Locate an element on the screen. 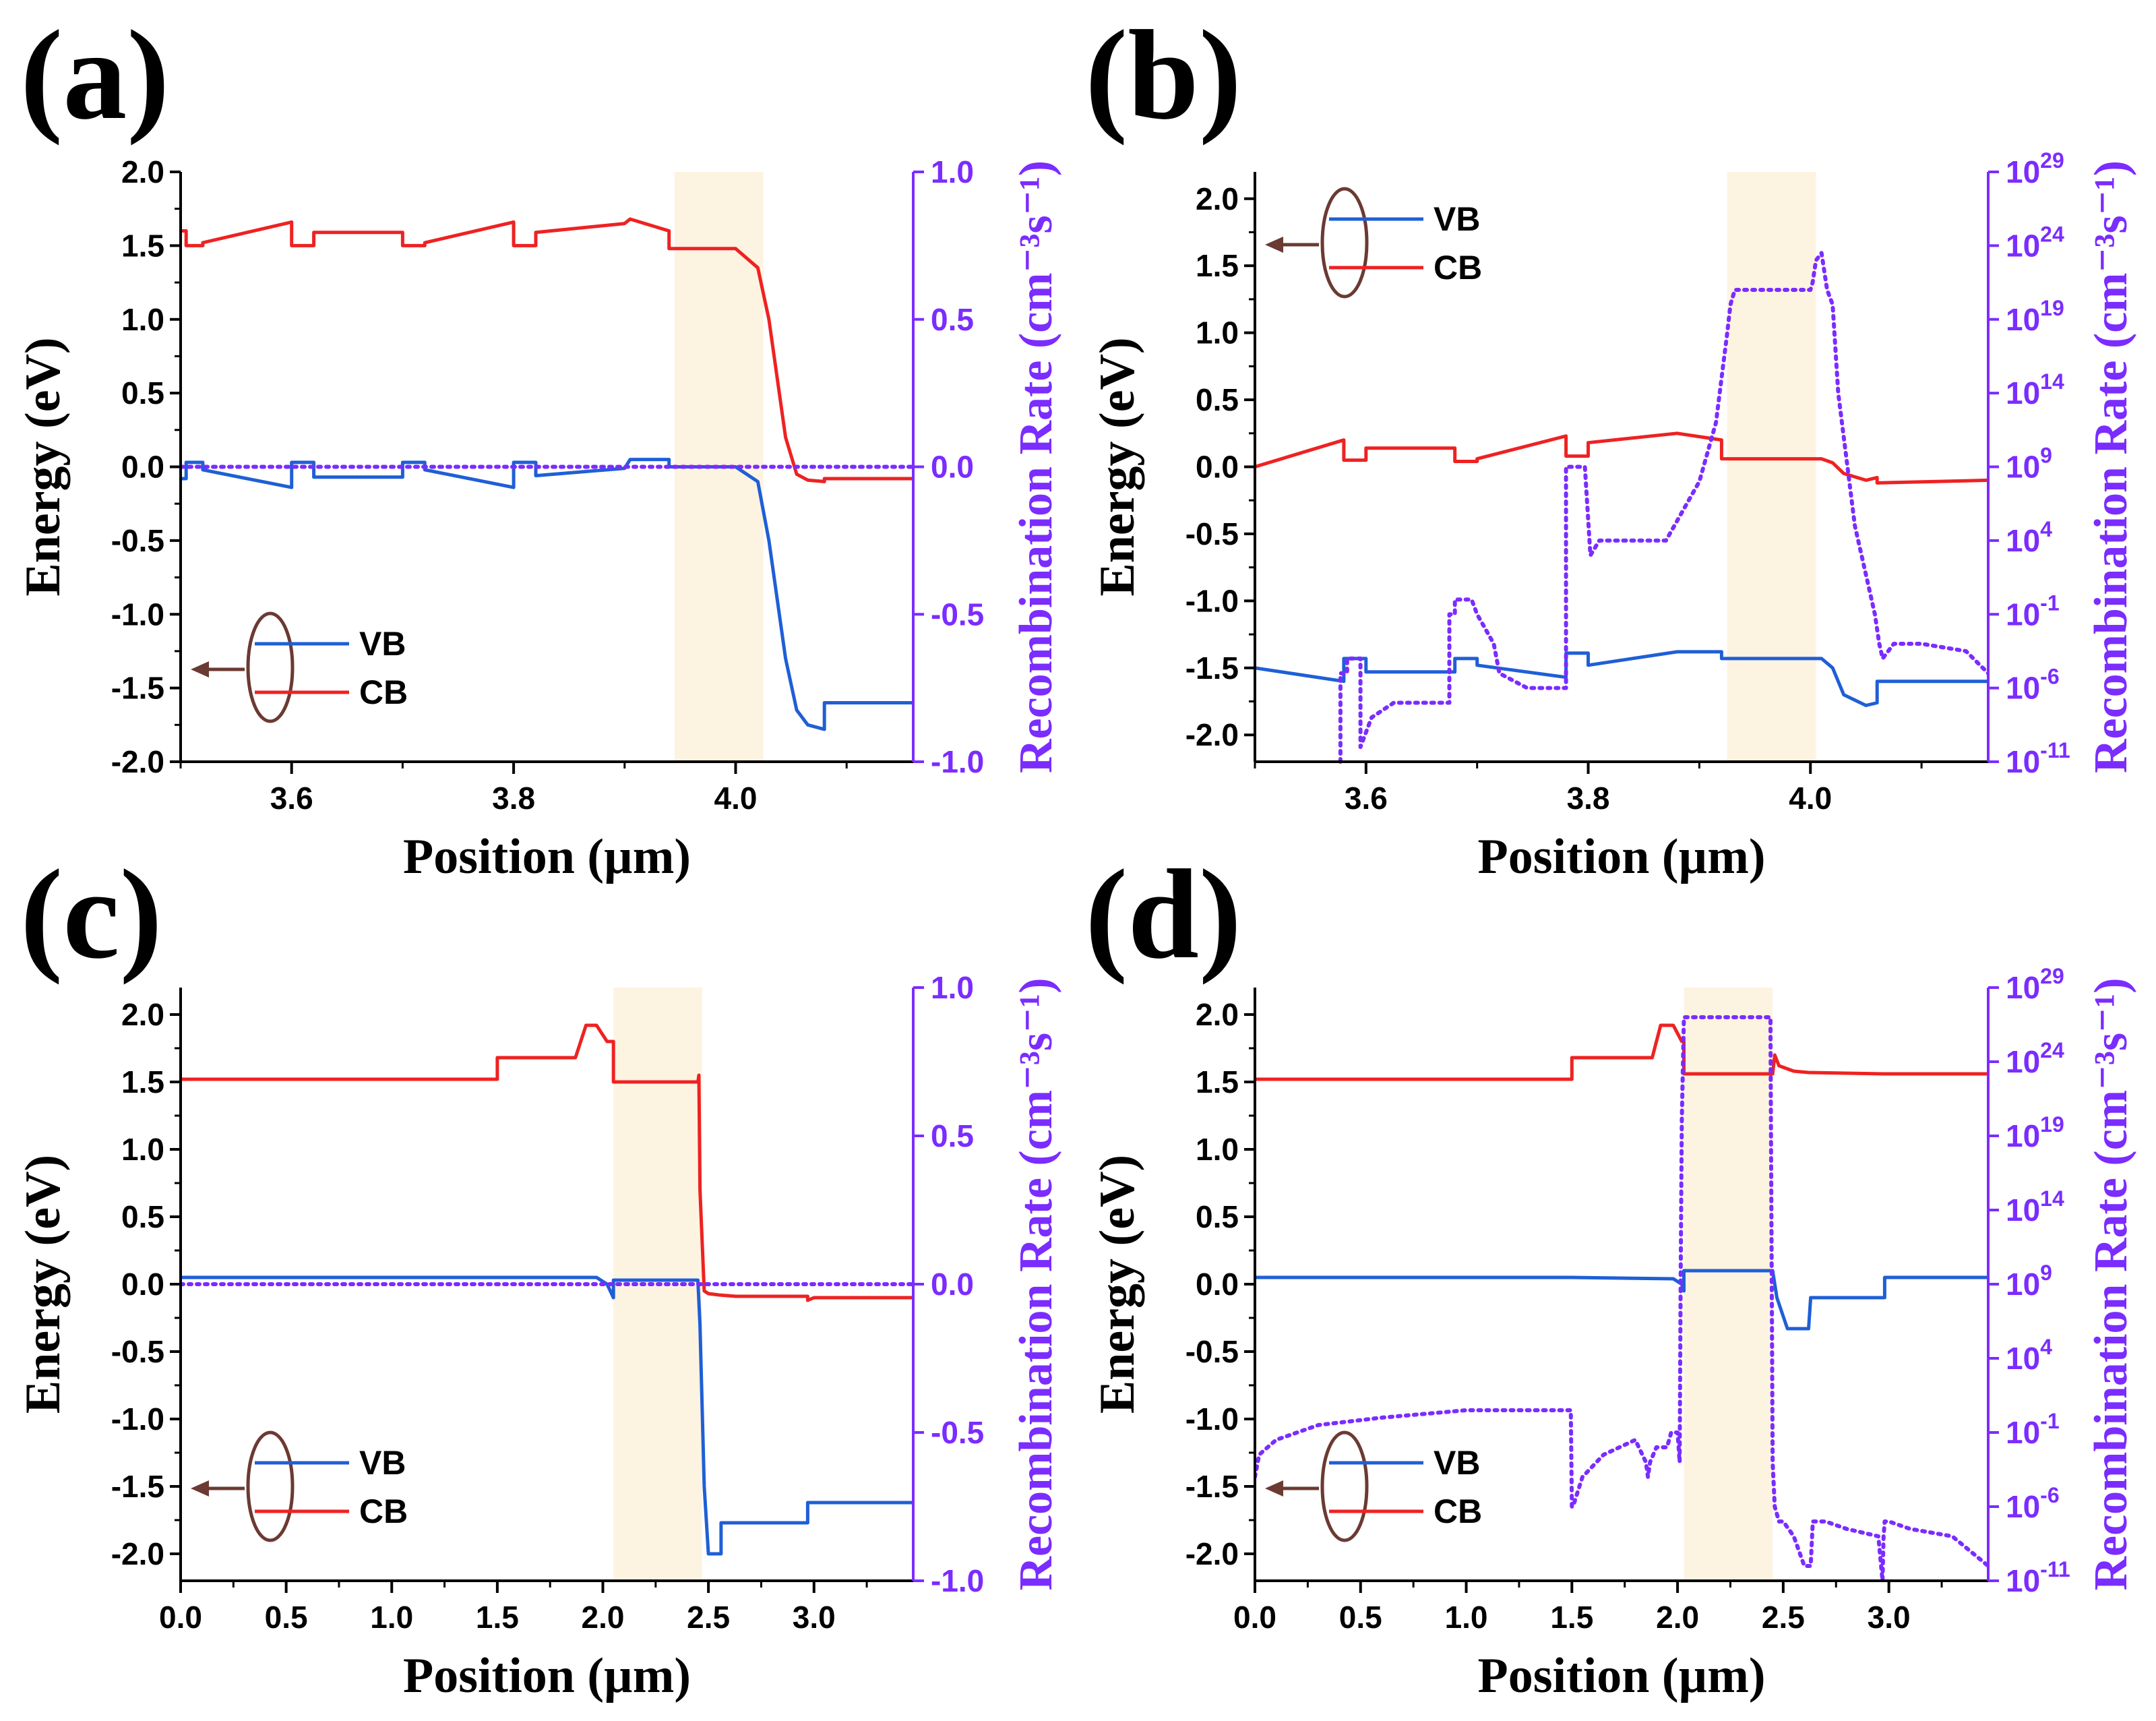  legend-label-vb-c: VB is located at coordinates (383, 1463).